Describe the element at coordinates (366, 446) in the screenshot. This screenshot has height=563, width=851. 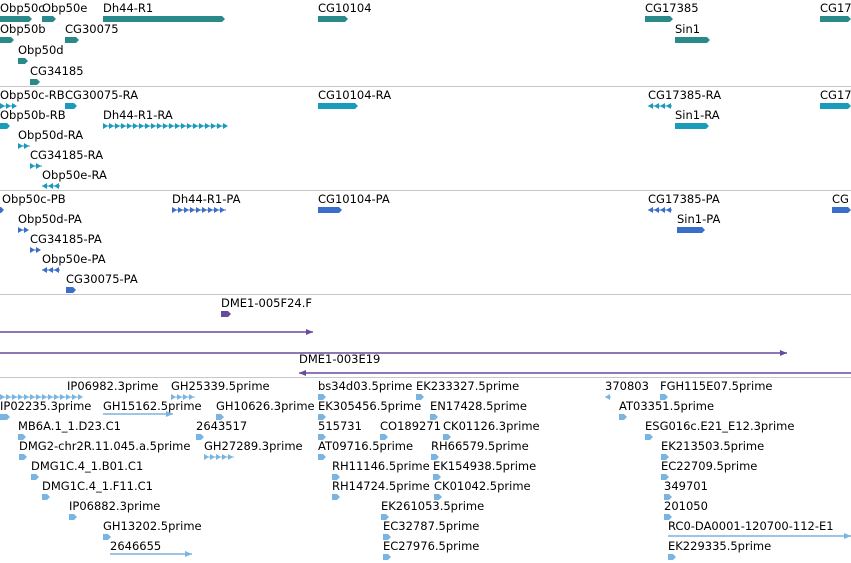
I see `feature-label: AT09716.5prime` at that location.